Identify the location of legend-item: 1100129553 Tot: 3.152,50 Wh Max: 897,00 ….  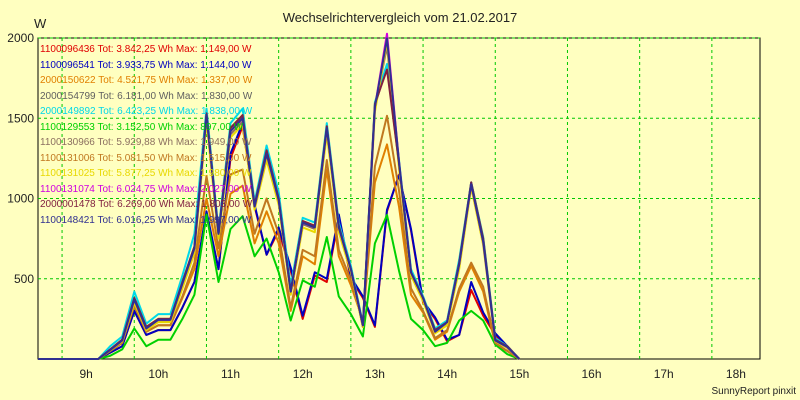
(142, 127).